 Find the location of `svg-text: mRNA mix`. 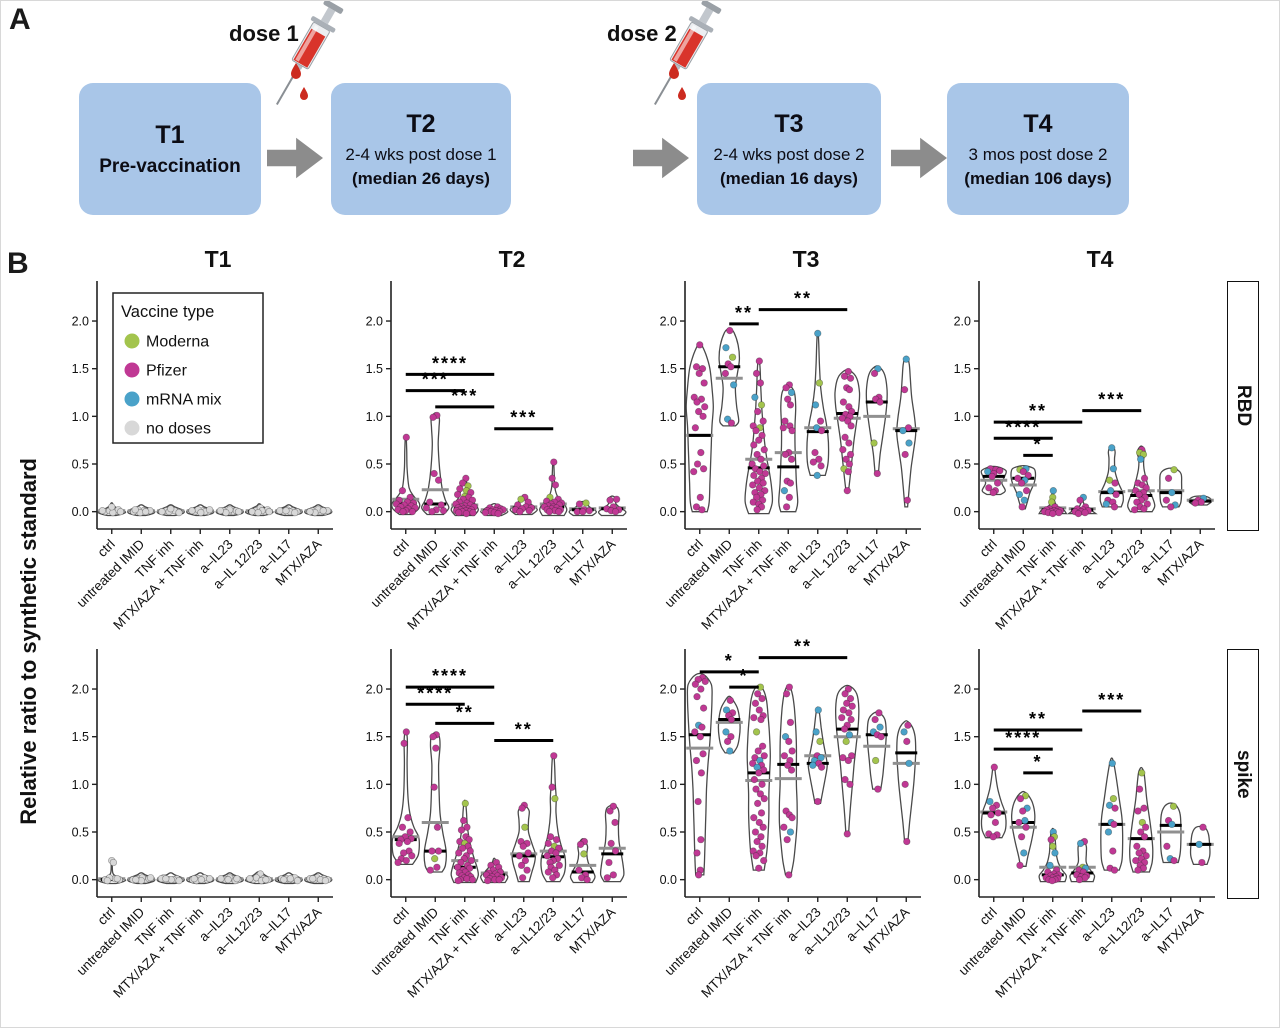

svg-text: mRNA mix is located at coordinates (184, 400).